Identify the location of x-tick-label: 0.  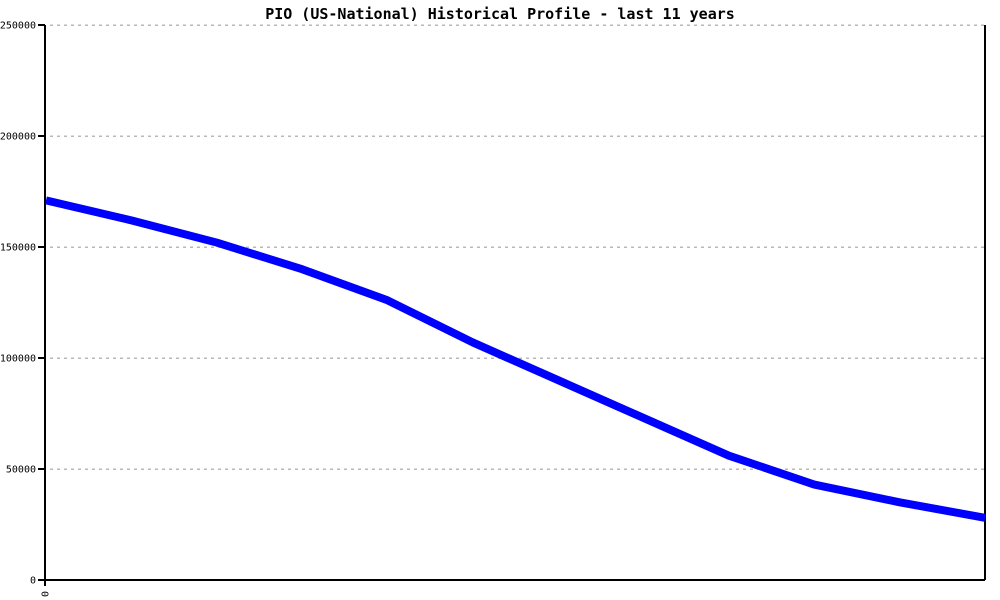
(46, 594).